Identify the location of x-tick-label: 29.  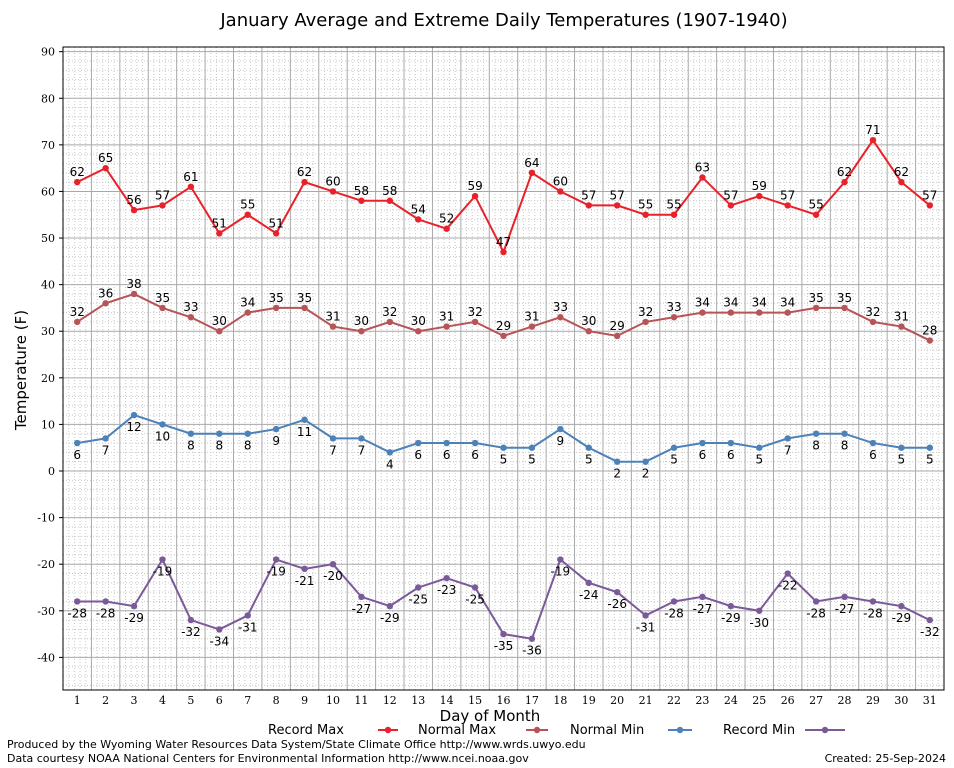
(873, 700).